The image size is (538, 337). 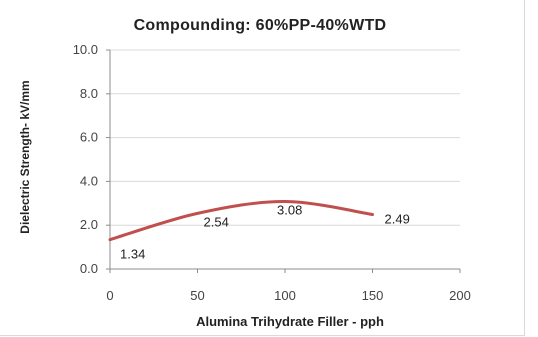 What do you see at coordinates (109, 295) in the screenshot?
I see `x-tick-label-0: 0` at bounding box center [109, 295].